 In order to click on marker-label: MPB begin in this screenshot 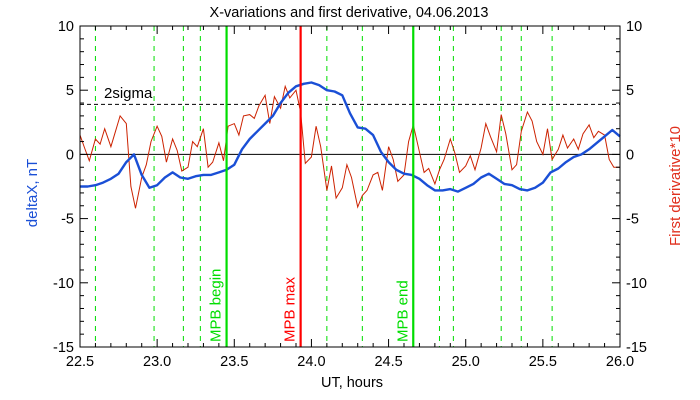, I will do `click(216, 305)`.